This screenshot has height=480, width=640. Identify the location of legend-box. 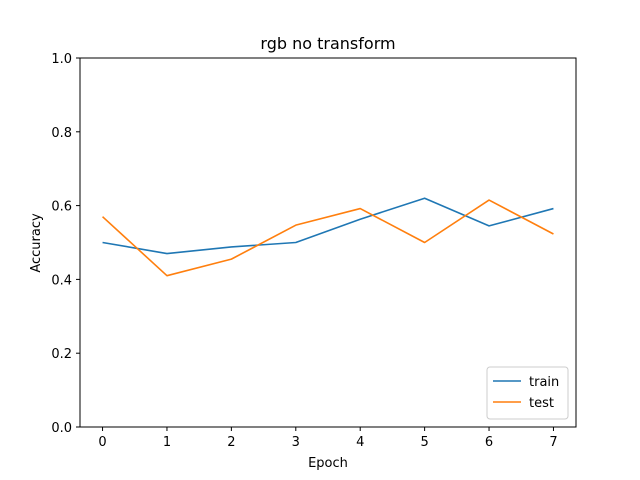
(527, 393).